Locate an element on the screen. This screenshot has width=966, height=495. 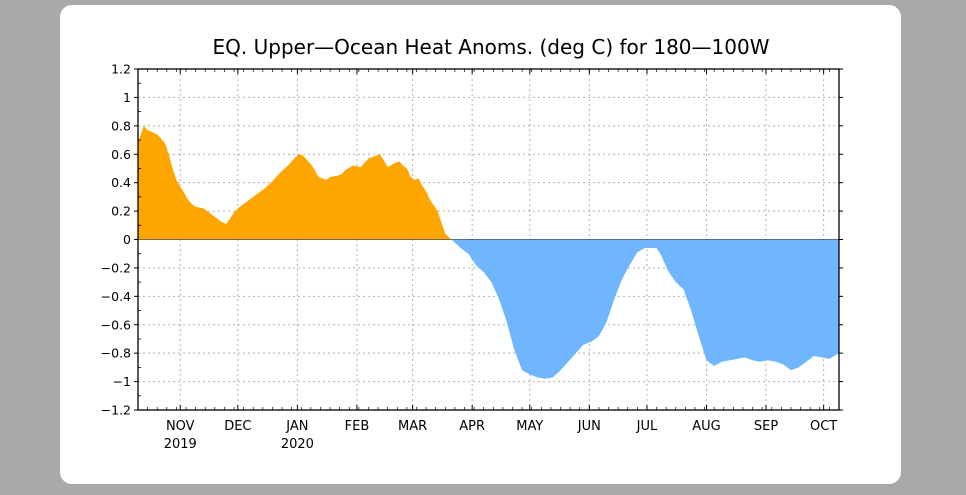
x-tick-label: MAR is located at coordinates (412, 426).